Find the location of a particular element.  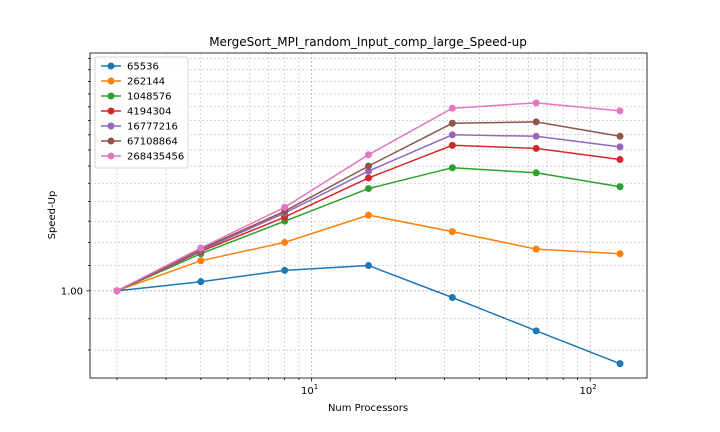

legend-label: 16777216 is located at coordinates (152, 127).